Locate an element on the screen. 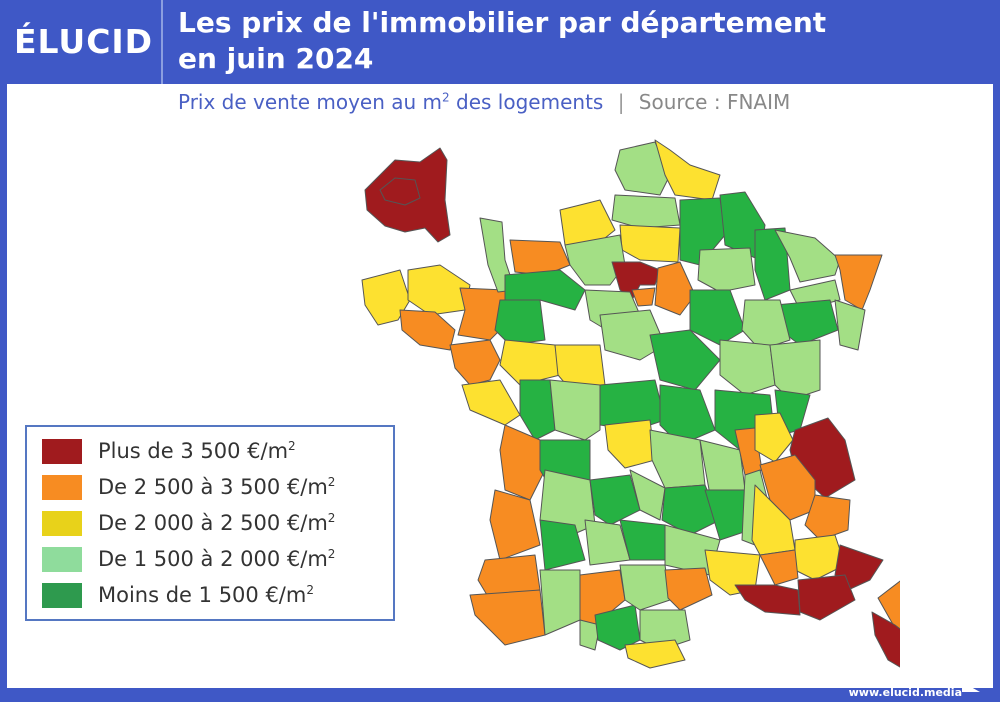 The width and height of the screenshot is (1000, 702). elucid-logo: ÉLUCID is located at coordinates (84, 41).